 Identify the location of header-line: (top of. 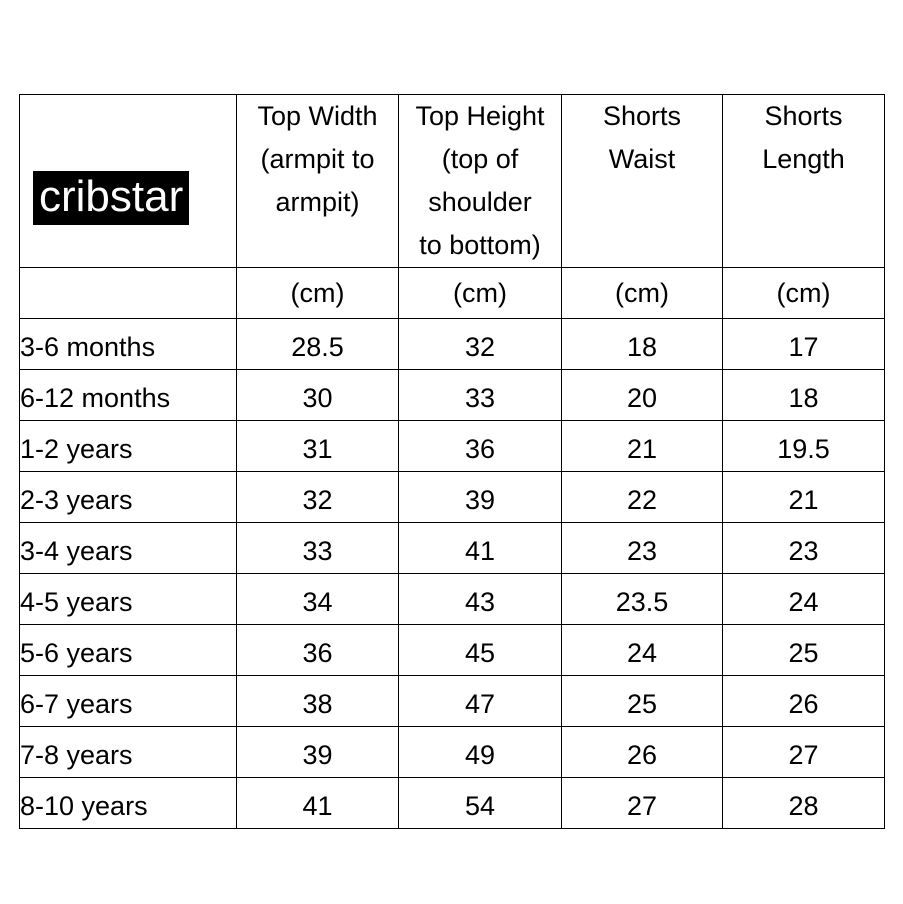
(480, 159).